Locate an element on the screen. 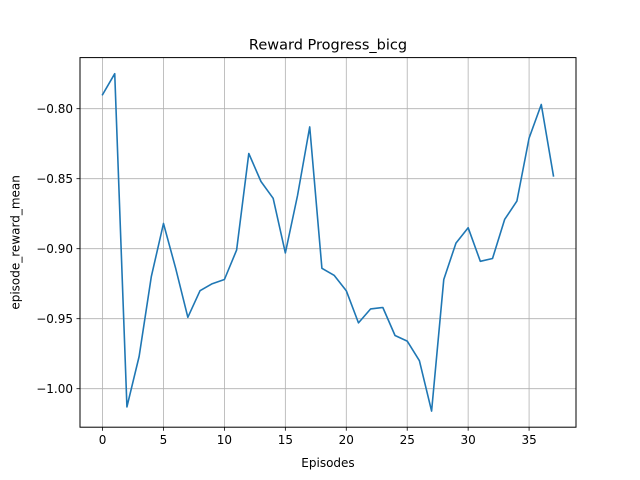 The height and width of the screenshot is (480, 640). chart-title: Reward Progress_bicg is located at coordinates (328, 46).